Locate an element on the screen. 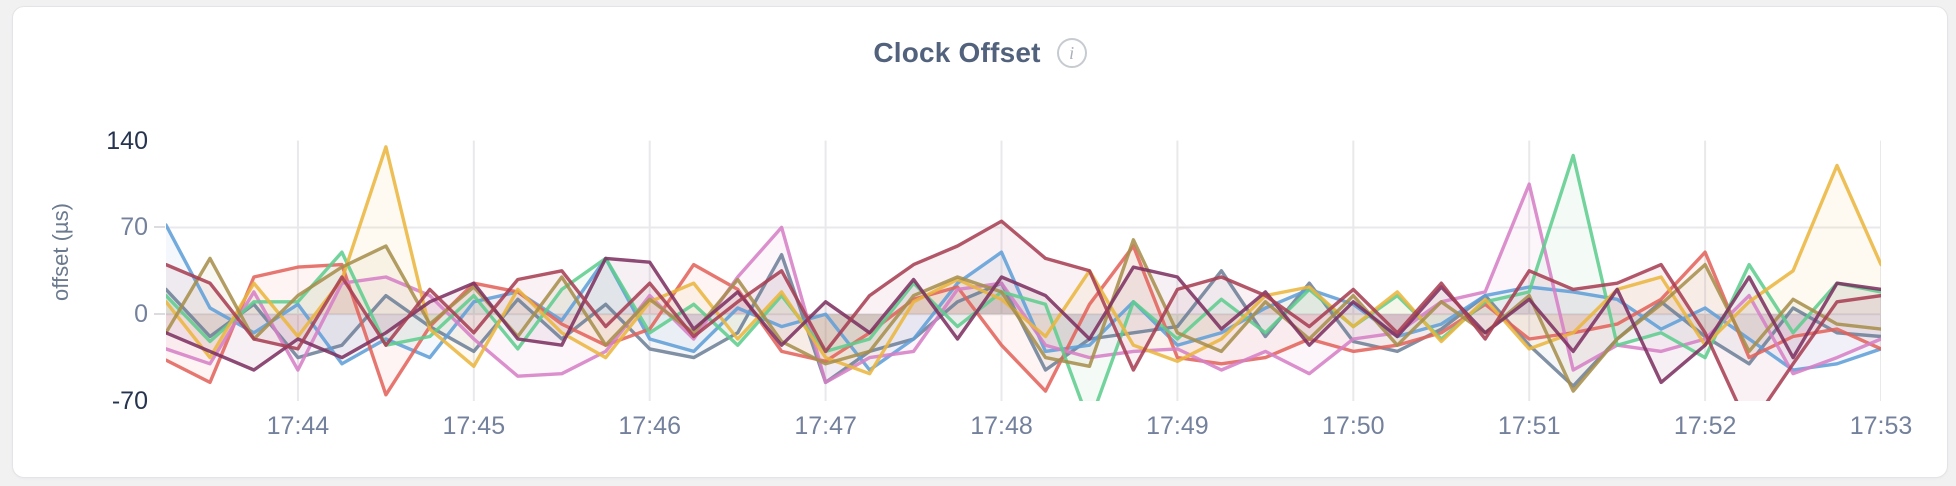 This screenshot has width=1956, height=486. x-tick-label: 17:52 is located at coordinates (1705, 426).